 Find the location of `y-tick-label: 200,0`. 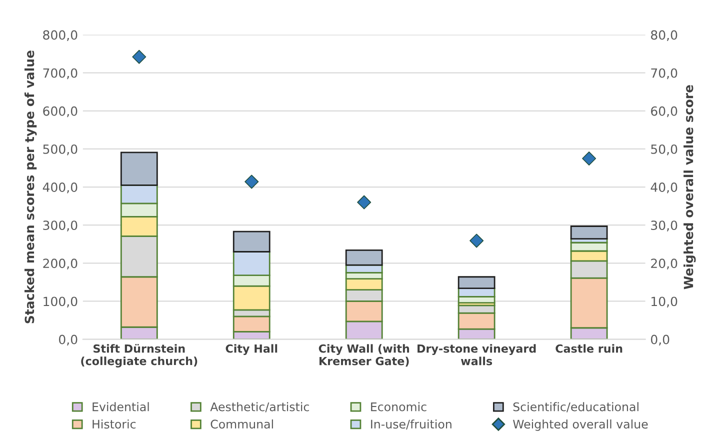

y-tick-label: 200,0 is located at coordinates (60, 264).